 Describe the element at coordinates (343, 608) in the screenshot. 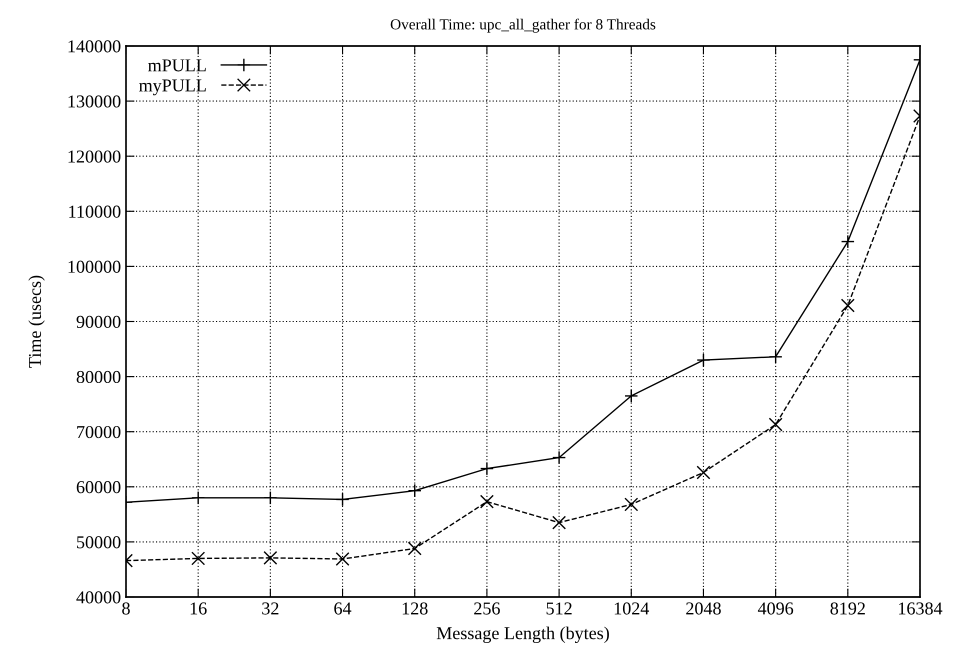

I see `x-tick-label: 64` at that location.